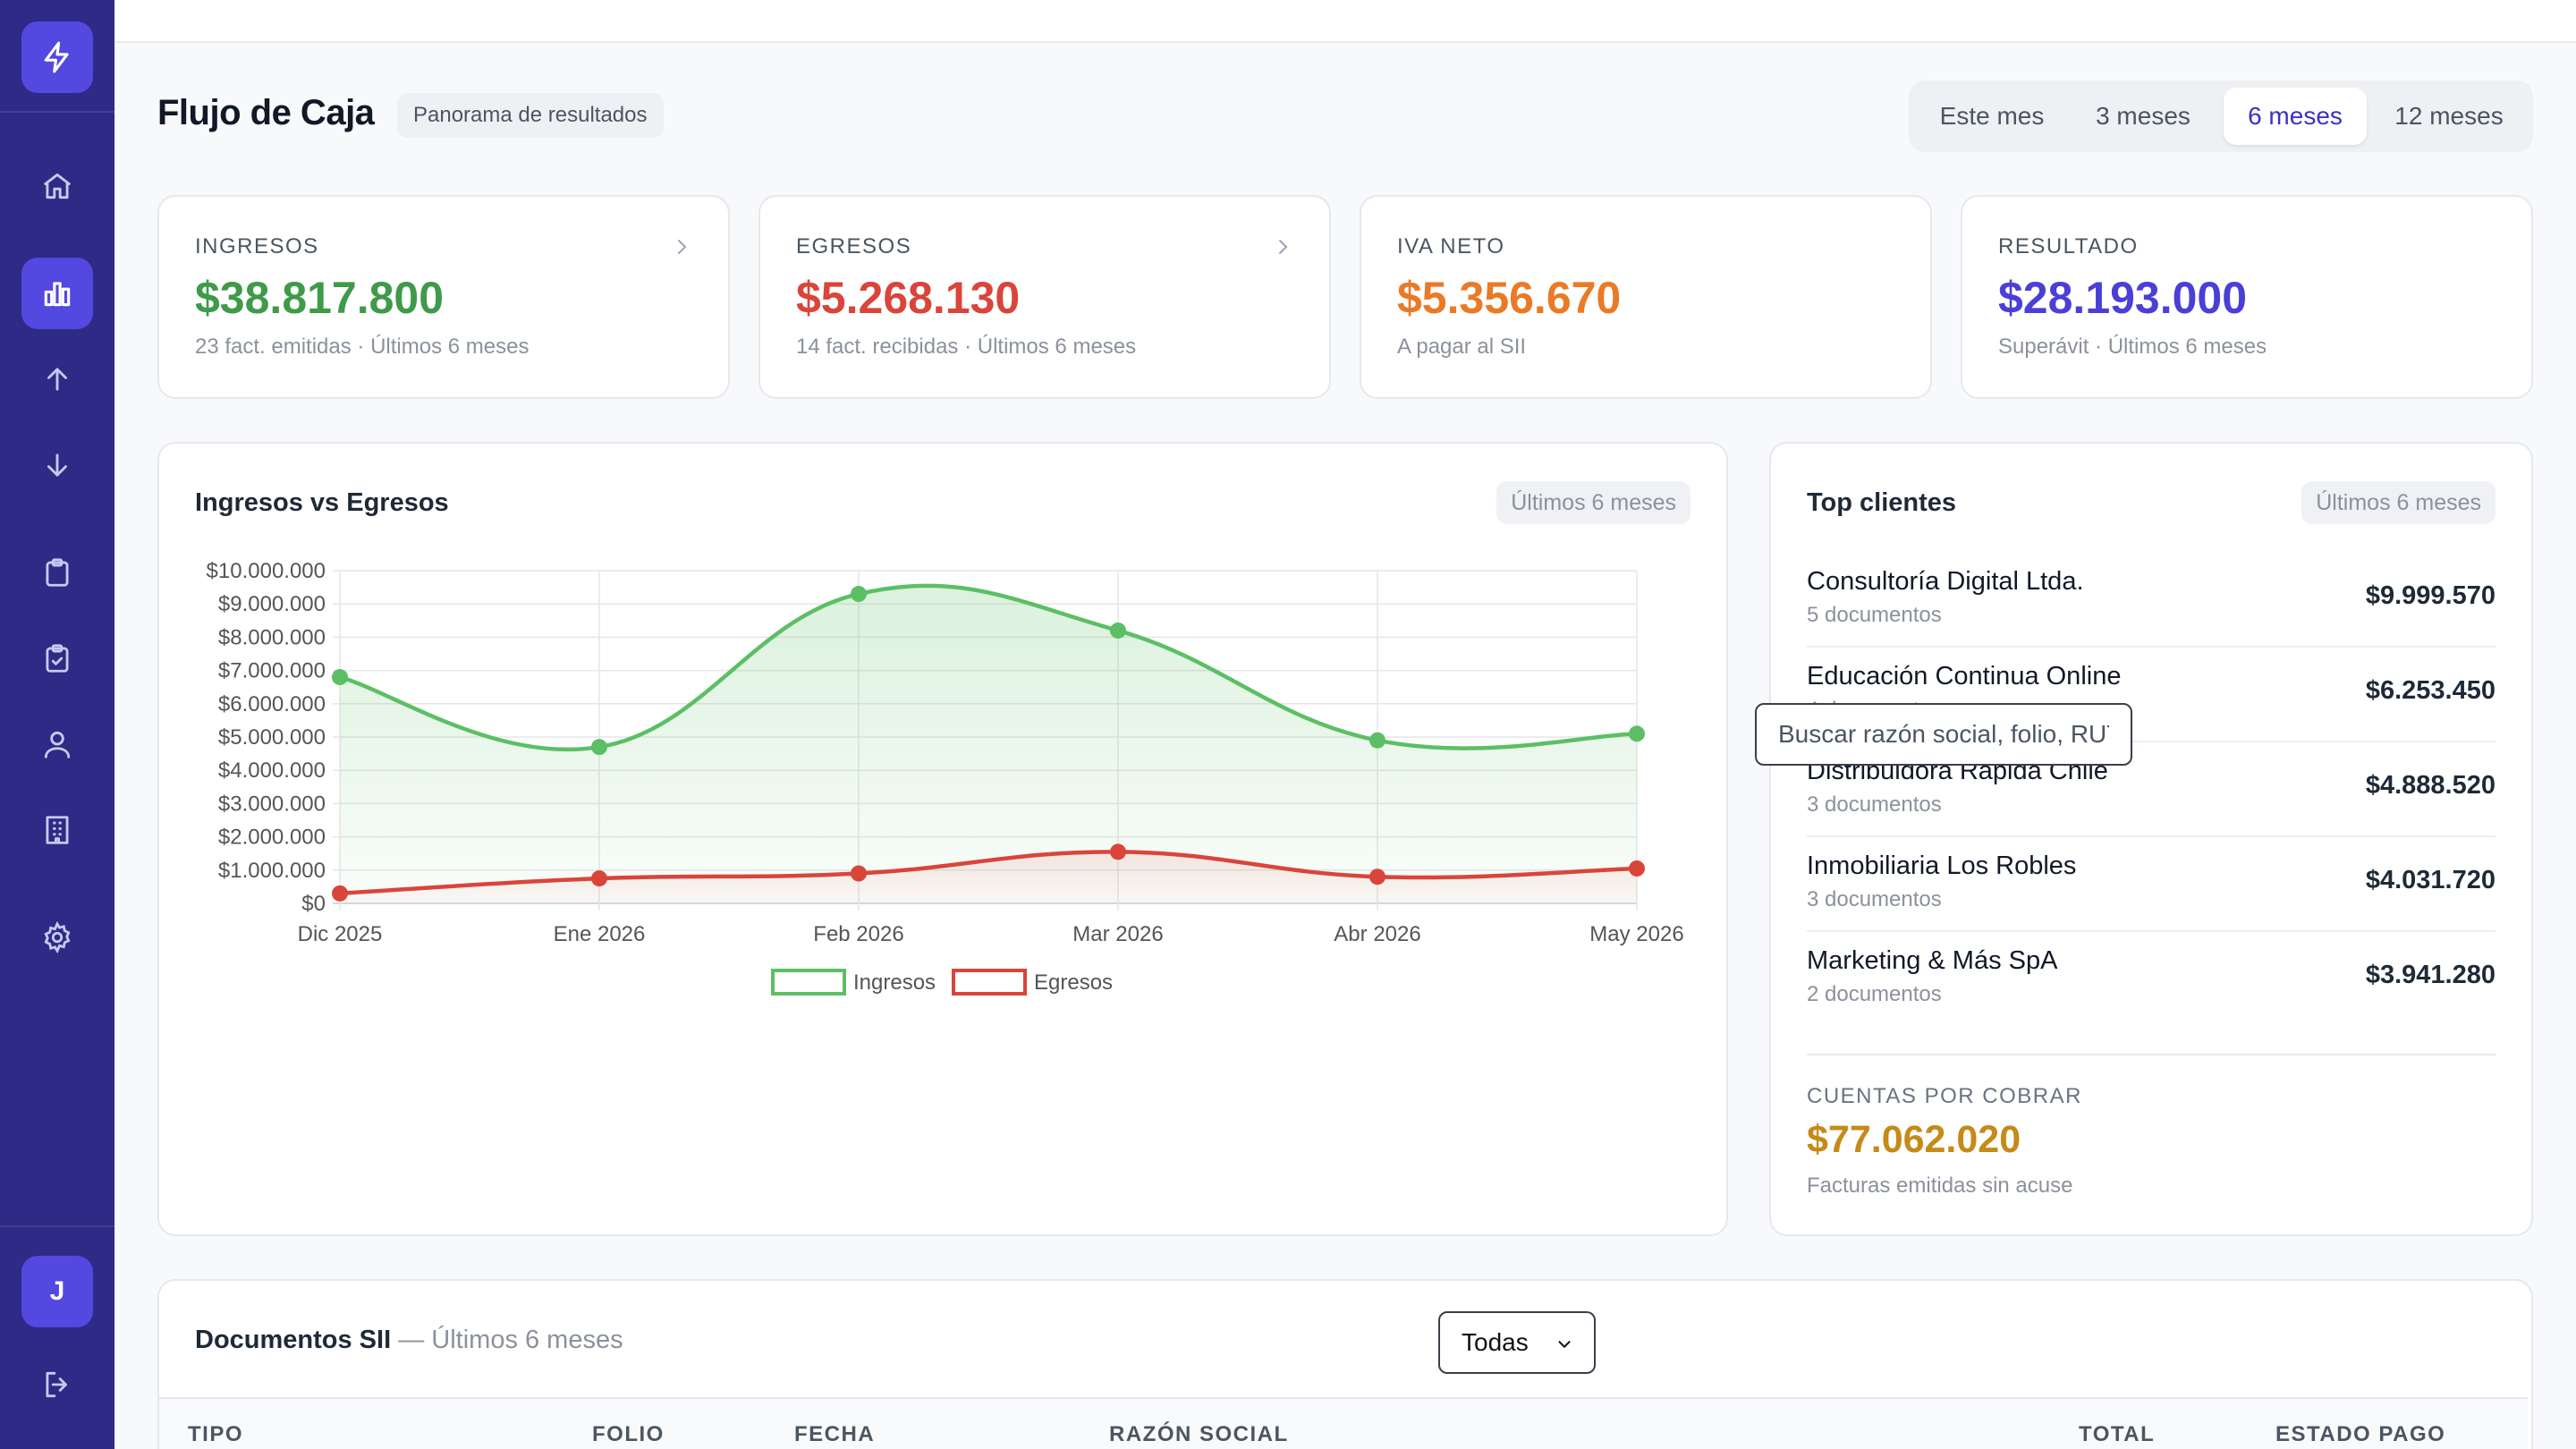 The width and height of the screenshot is (2576, 1449). I want to click on client-name: Educación Continua Online, so click(1964, 676).